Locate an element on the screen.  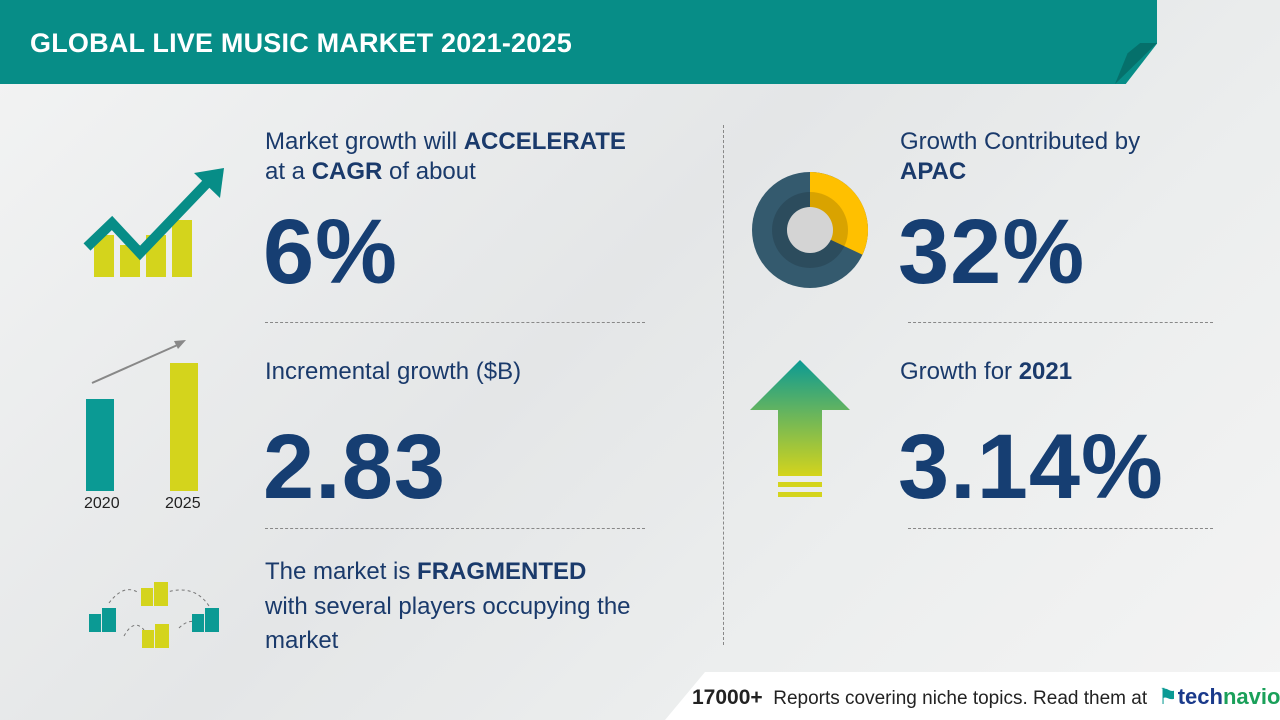
cagr-value: 6% is located at coordinates (330, 252).